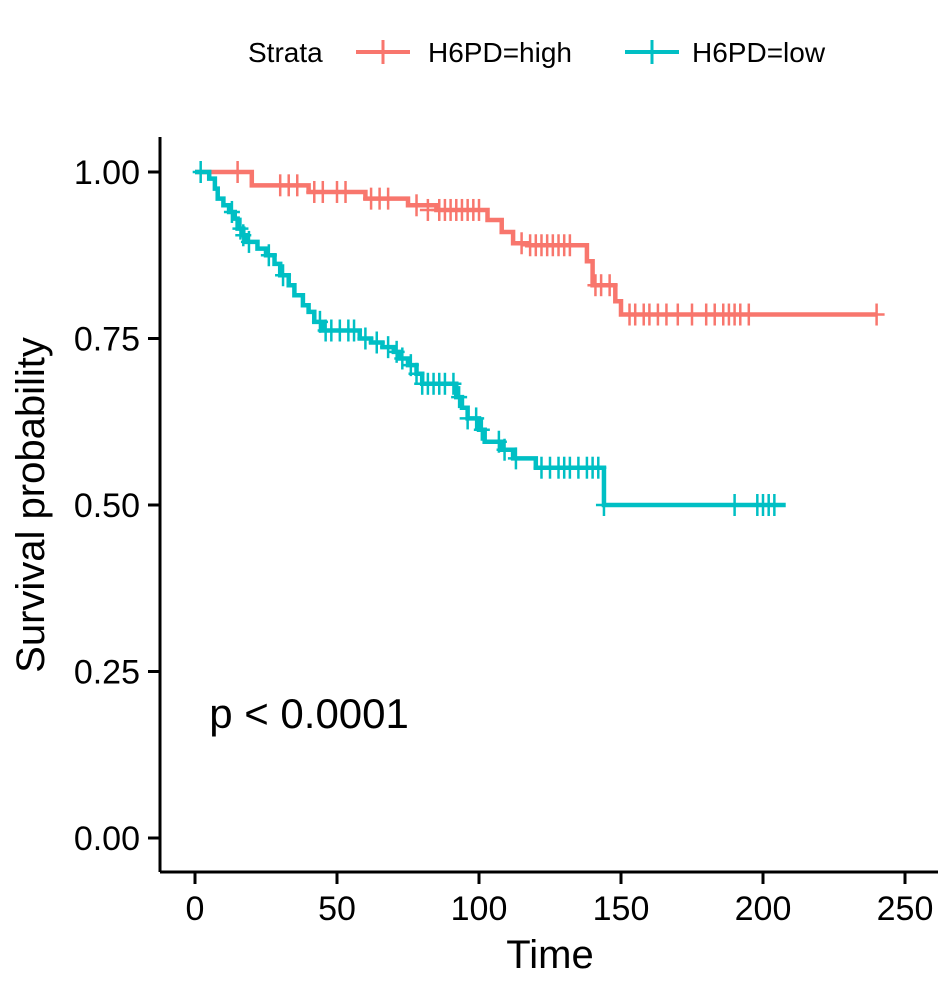 Image resolution: width=952 pixels, height=982 pixels. I want to click on y-ticks: 0.00 0.25 0.50 0.75 1.00, so click(117, 506).